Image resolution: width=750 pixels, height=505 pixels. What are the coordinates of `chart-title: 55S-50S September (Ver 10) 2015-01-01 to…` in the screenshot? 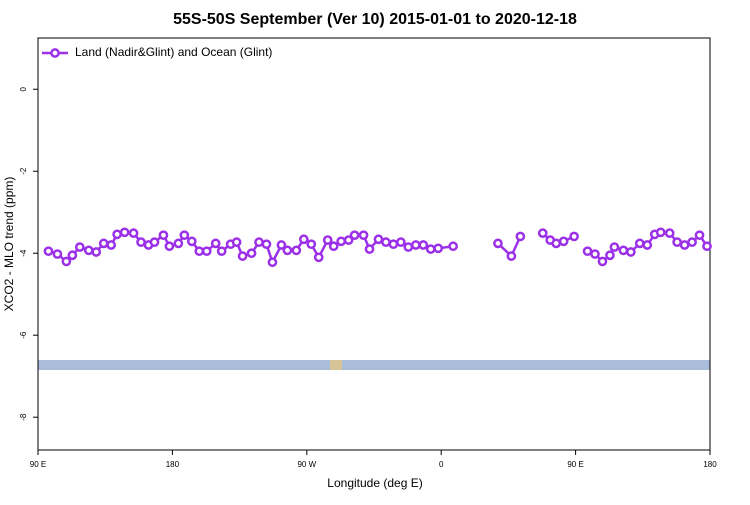 It's located at (375, 19).